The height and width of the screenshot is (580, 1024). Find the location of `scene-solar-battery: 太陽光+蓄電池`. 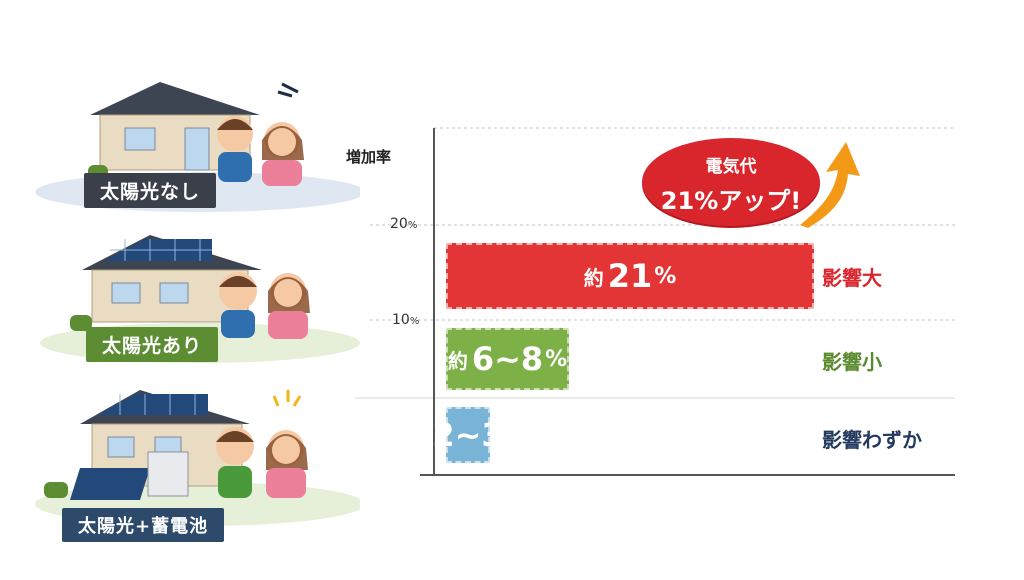

scene-solar-battery: 太陽光+蓄電池 is located at coordinates (182, 462).